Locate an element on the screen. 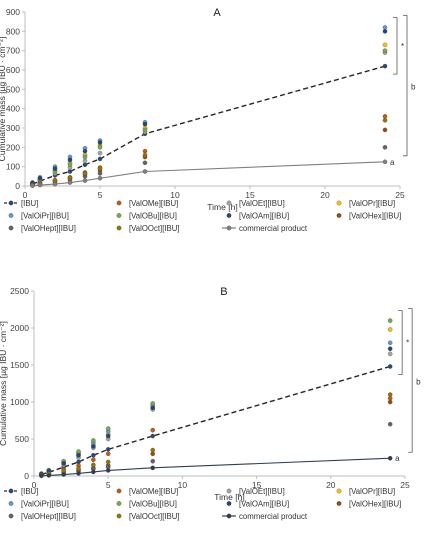  x-tick-label: 25 is located at coordinates (400, 195).